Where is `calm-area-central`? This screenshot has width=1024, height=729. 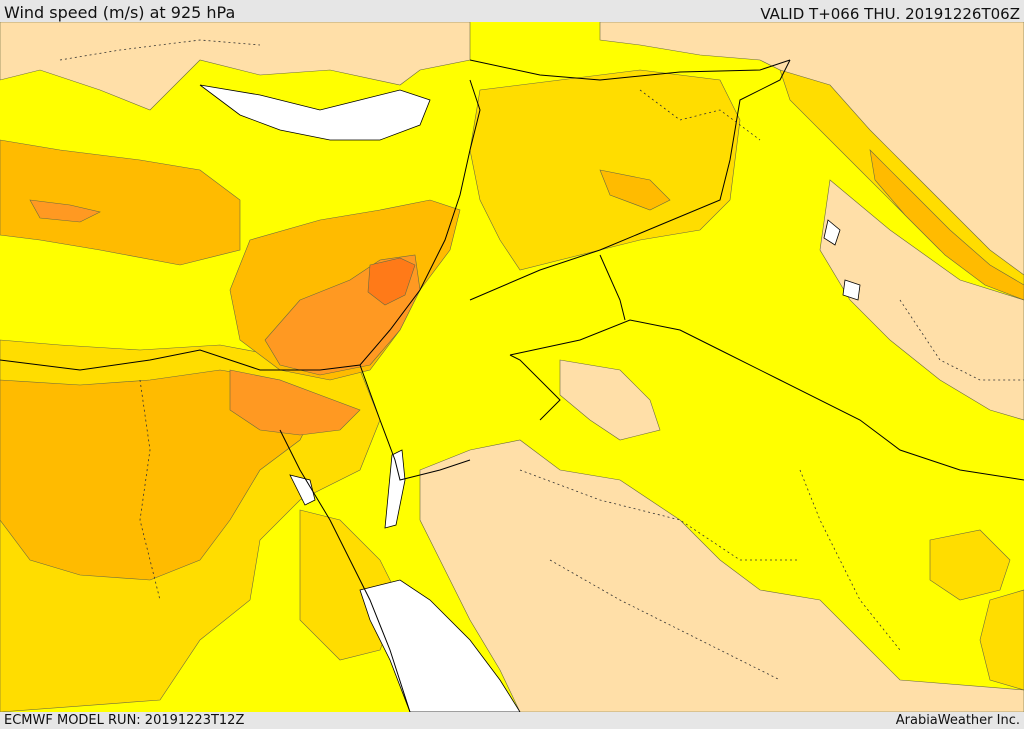
calm-area-central is located at coordinates (610, 400).